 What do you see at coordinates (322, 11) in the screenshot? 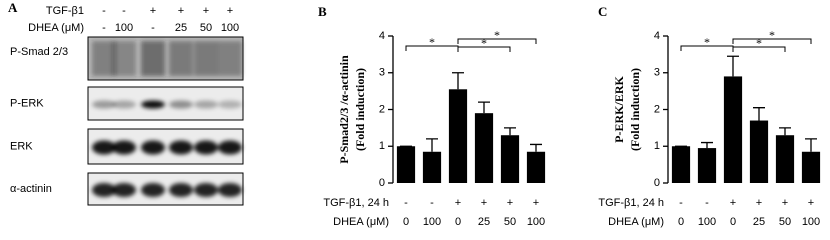
I see `panel-label: B` at bounding box center [322, 11].